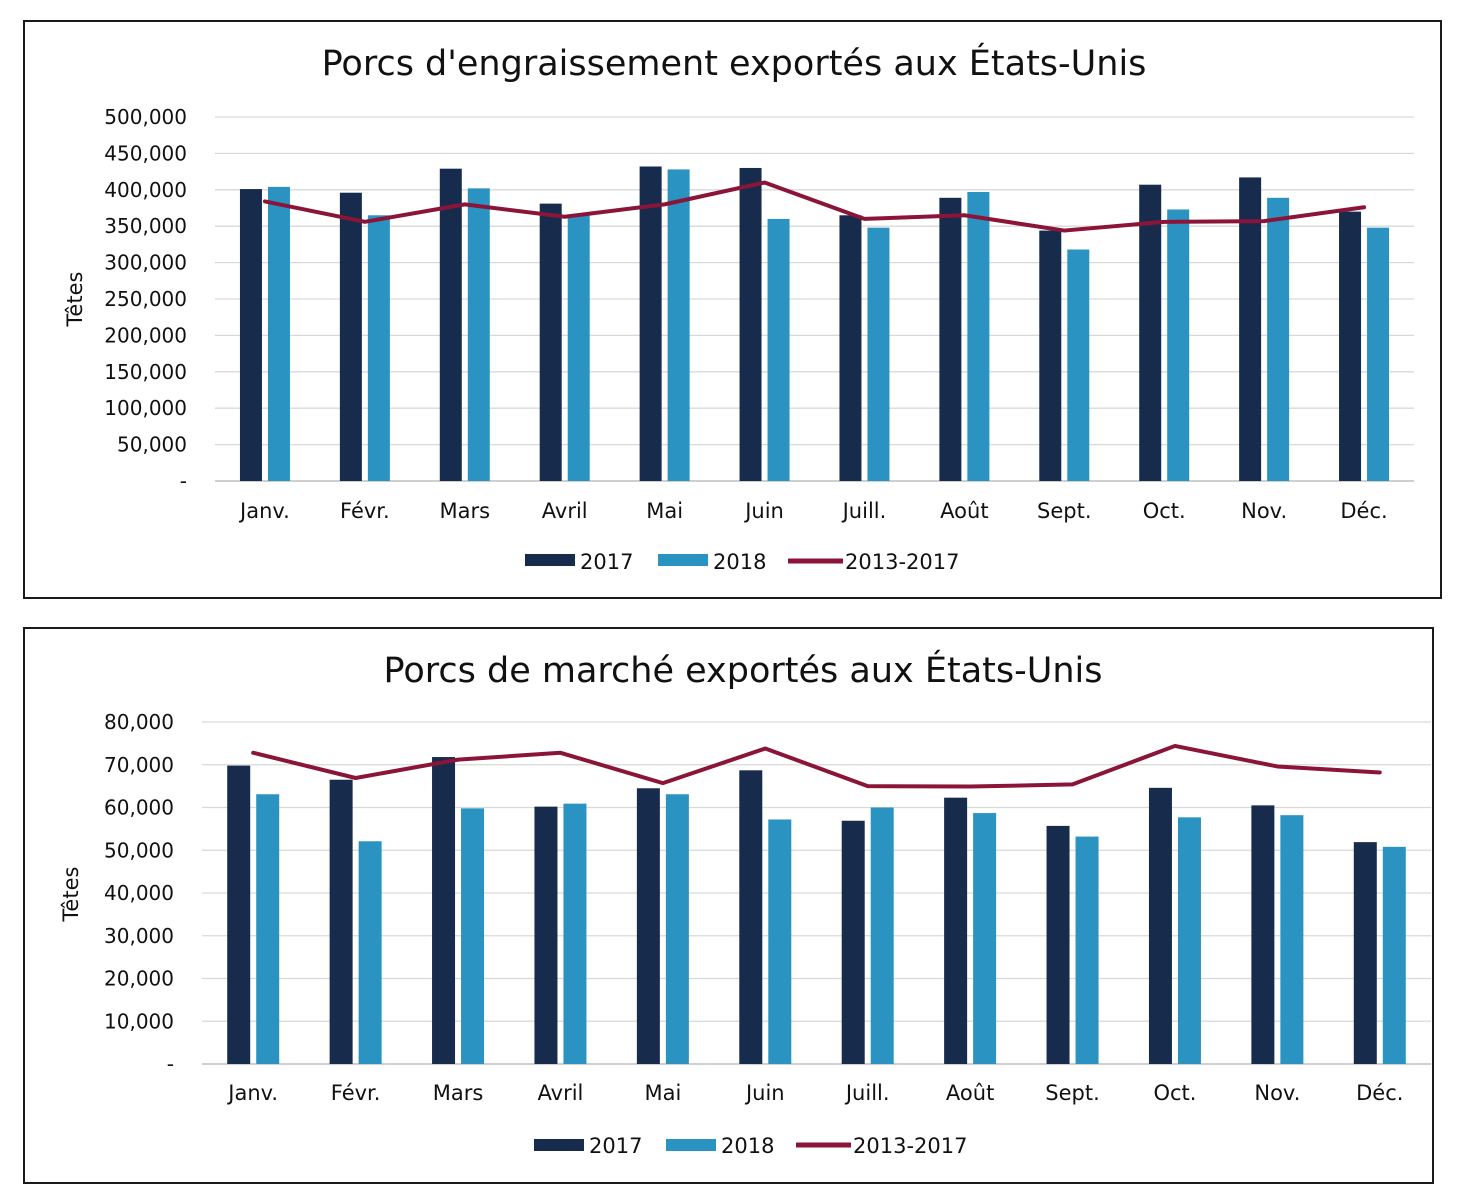 The image size is (1483, 1200). What do you see at coordinates (743, 670) in the screenshot?
I see `chart-title: Porcs de marché exportés aux États-Unis` at bounding box center [743, 670].